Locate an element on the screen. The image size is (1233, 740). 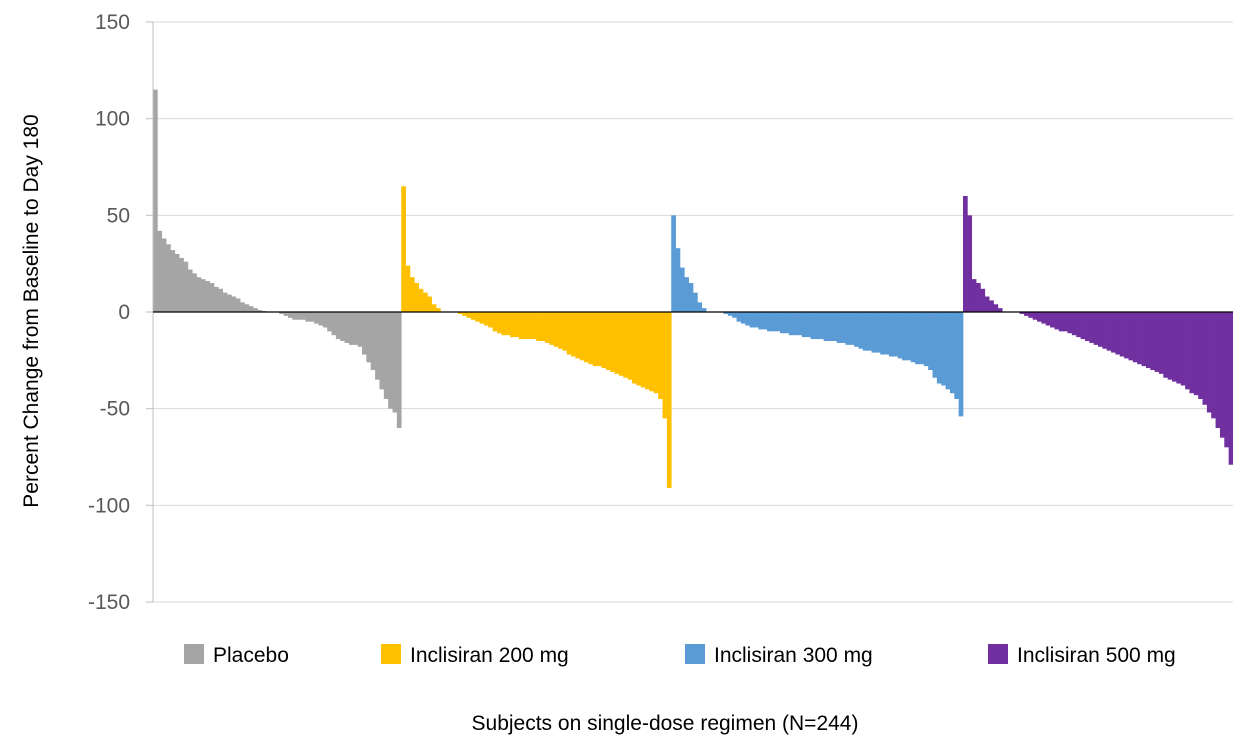
y-axis-title: Percent Change from Baseline to Day 180 is located at coordinates (31, 310).